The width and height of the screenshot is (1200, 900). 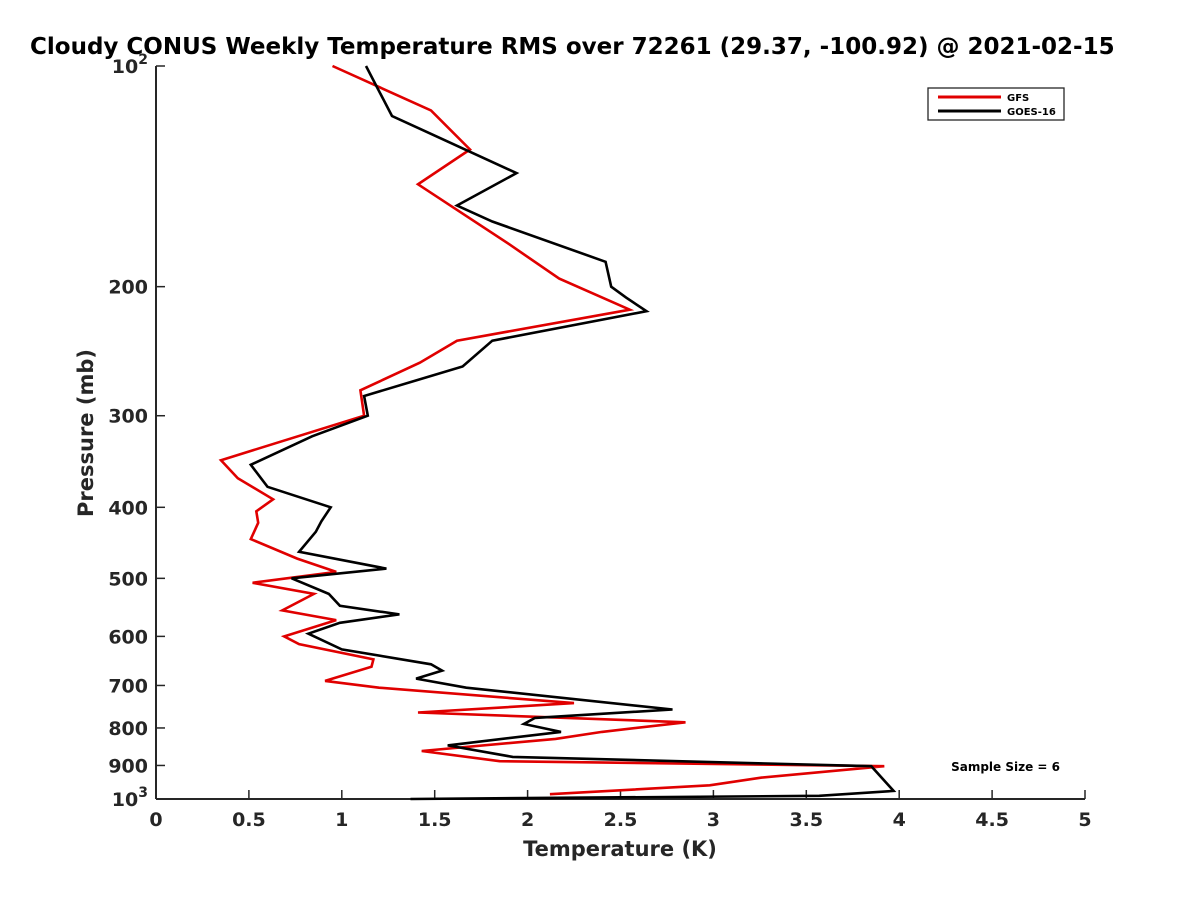 What do you see at coordinates (136, 431) in the screenshot?
I see `y-axis-ticks: 10² 200 300 400 500 600 700 800 900 10³` at bounding box center [136, 431].